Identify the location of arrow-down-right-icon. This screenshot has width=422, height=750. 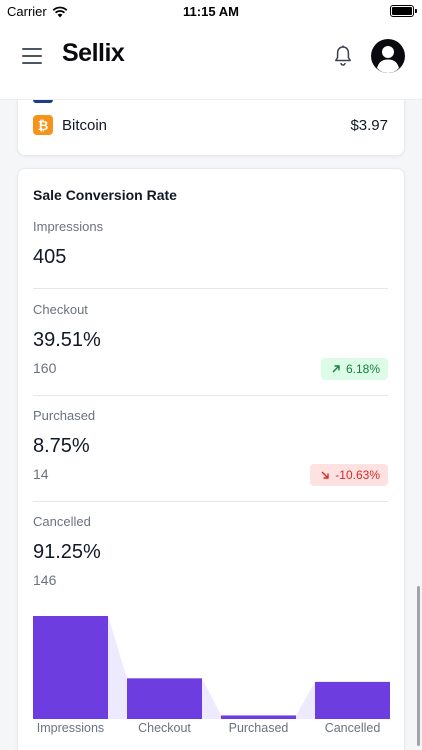
(325, 475).